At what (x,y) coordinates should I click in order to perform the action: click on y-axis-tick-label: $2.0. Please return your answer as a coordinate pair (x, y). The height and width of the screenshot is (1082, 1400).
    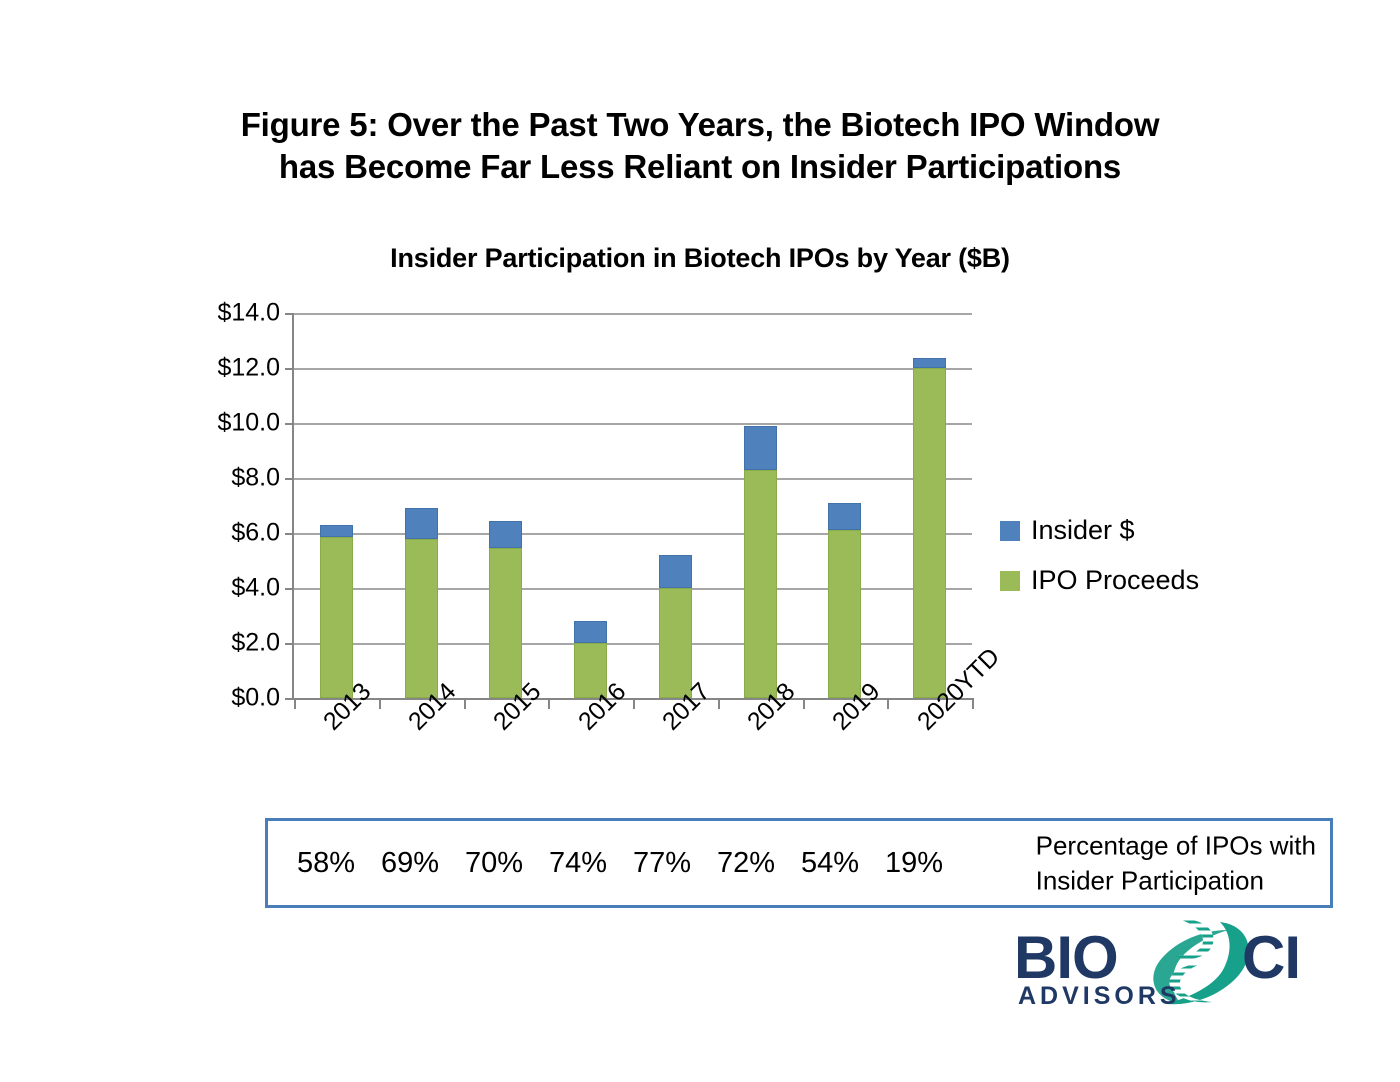
    Looking at the image, I should click on (255, 642).